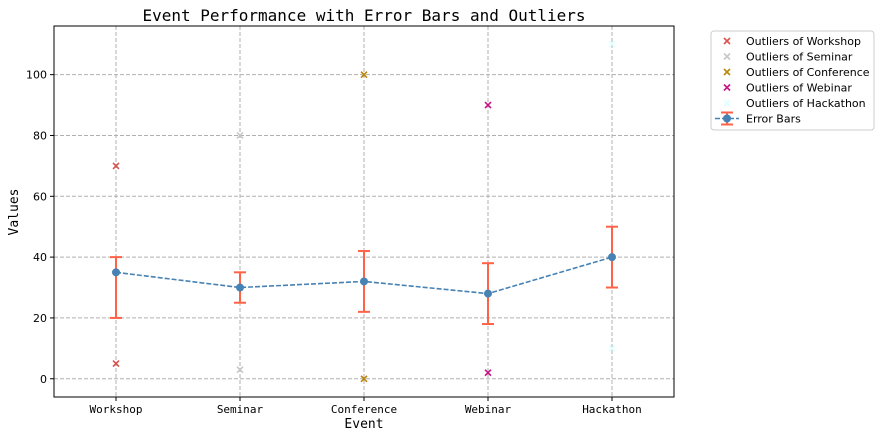 The width and height of the screenshot is (884, 439). What do you see at coordinates (240, 409) in the screenshot?
I see `x-tick-label: Seminar` at bounding box center [240, 409].